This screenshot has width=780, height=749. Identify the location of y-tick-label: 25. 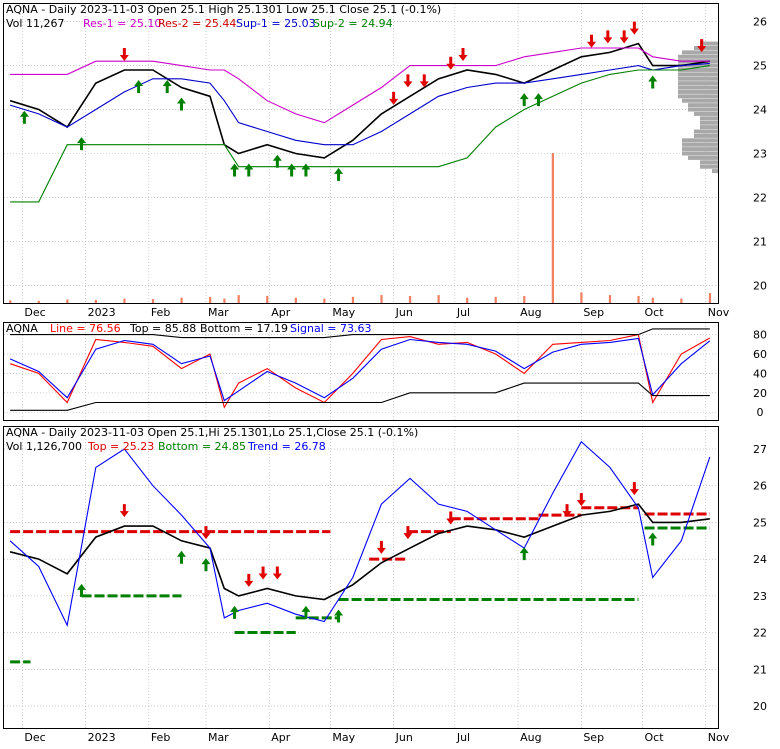
(760, 66).